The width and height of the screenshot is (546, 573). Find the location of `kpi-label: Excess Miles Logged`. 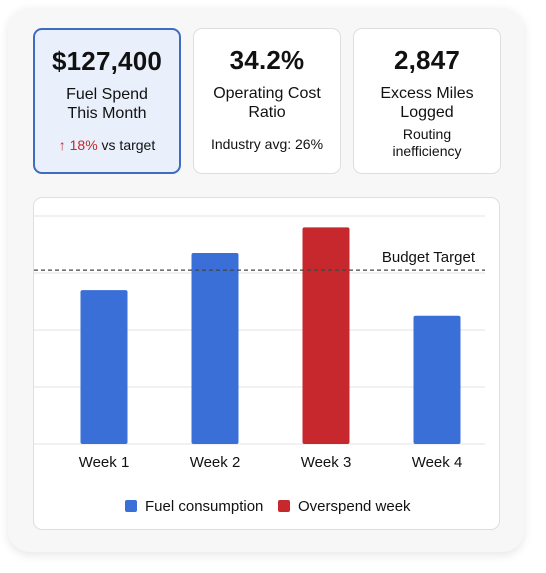

kpi-label: Excess Miles Logged is located at coordinates (427, 103).